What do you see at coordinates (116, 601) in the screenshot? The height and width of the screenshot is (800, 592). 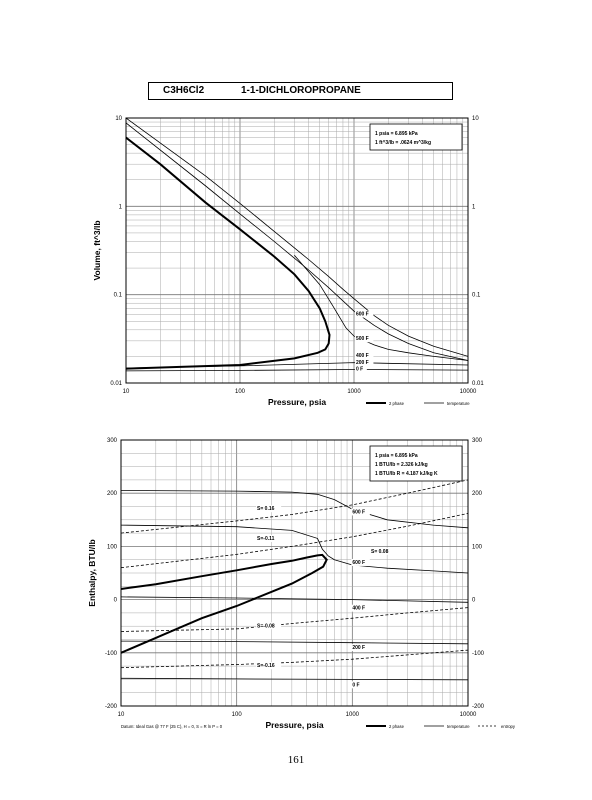 I see `y-tick-label: 0` at bounding box center [116, 601].